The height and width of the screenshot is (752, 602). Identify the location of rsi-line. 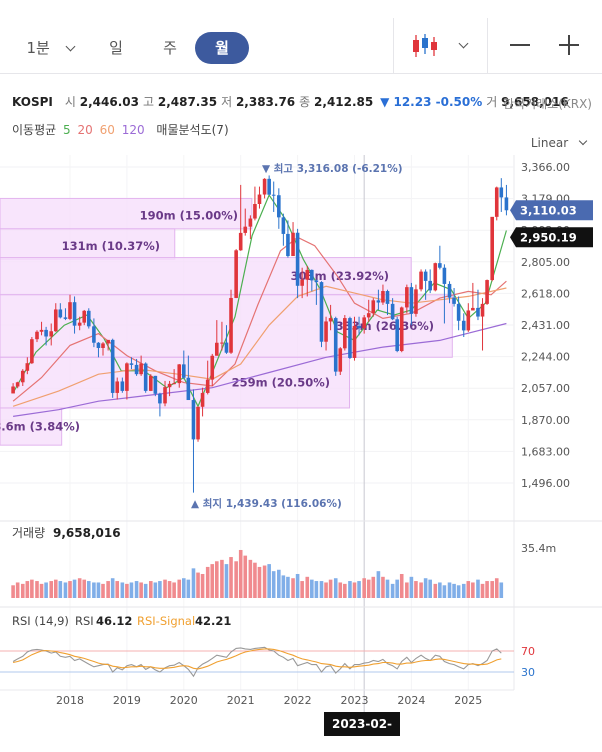
(257, 662).